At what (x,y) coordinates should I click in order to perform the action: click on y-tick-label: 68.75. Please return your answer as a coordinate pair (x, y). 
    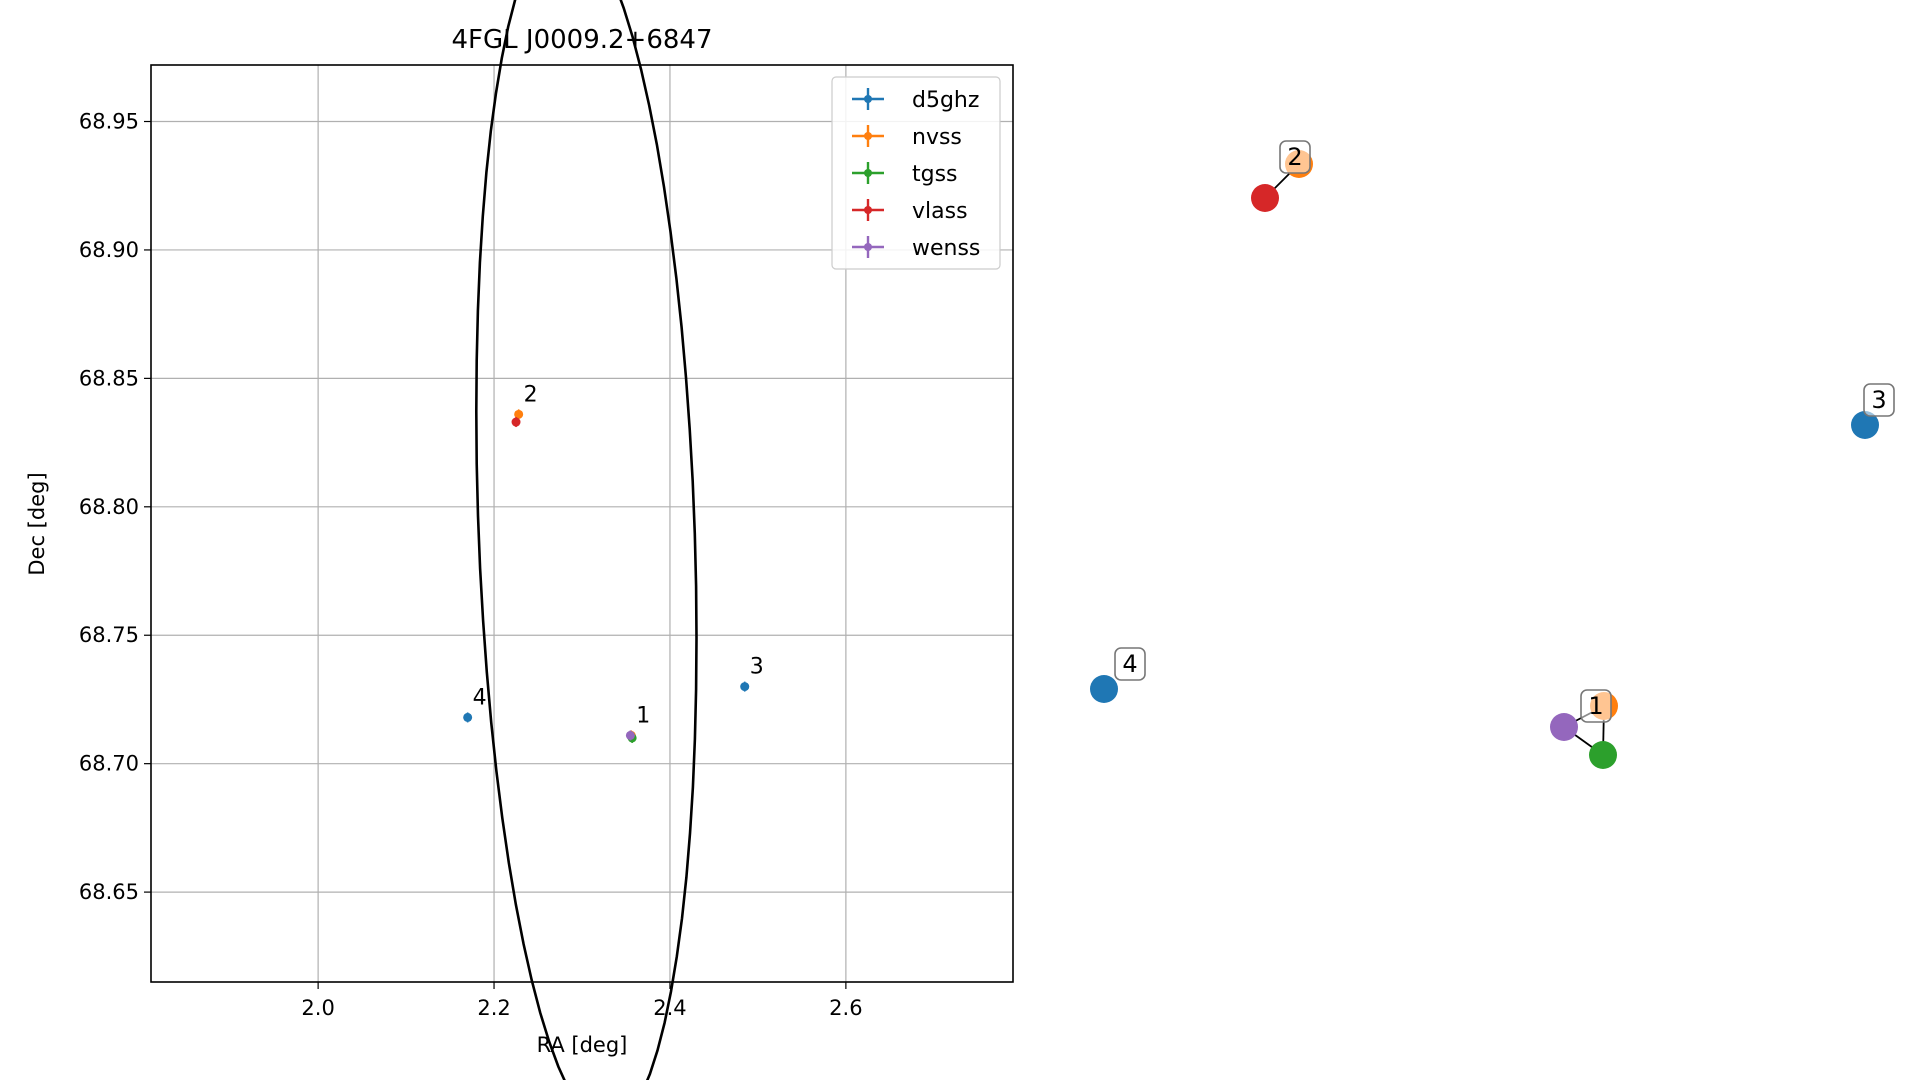
    Looking at the image, I should click on (109, 635).